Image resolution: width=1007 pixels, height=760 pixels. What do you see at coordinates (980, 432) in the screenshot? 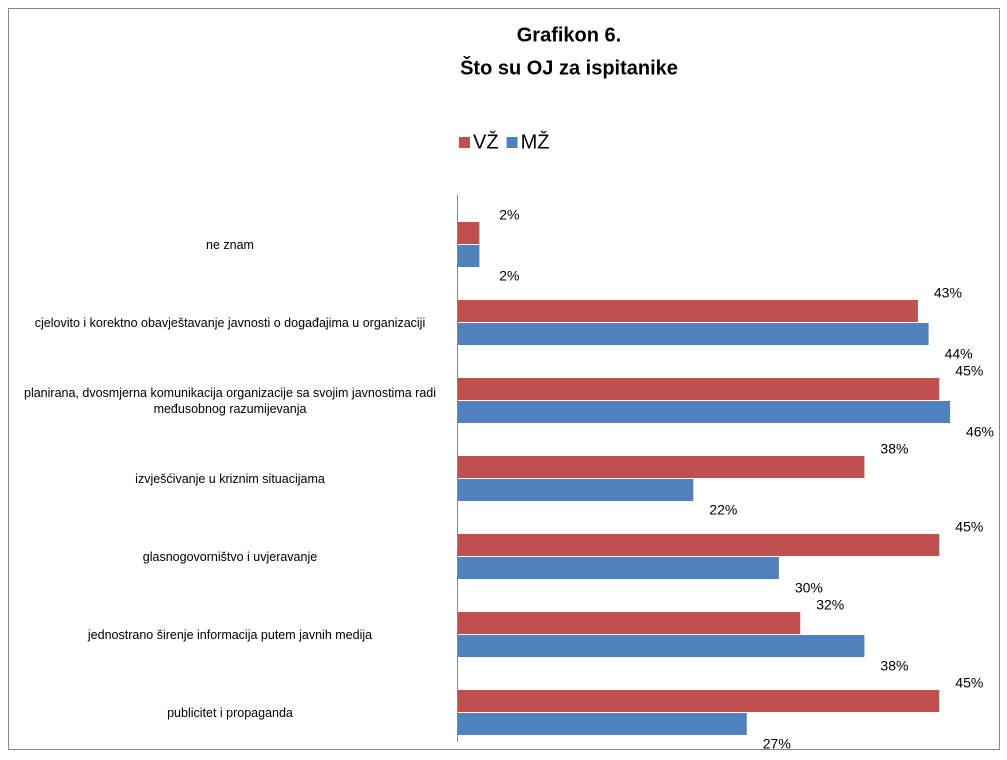
I see `data-label: 46%` at bounding box center [980, 432].